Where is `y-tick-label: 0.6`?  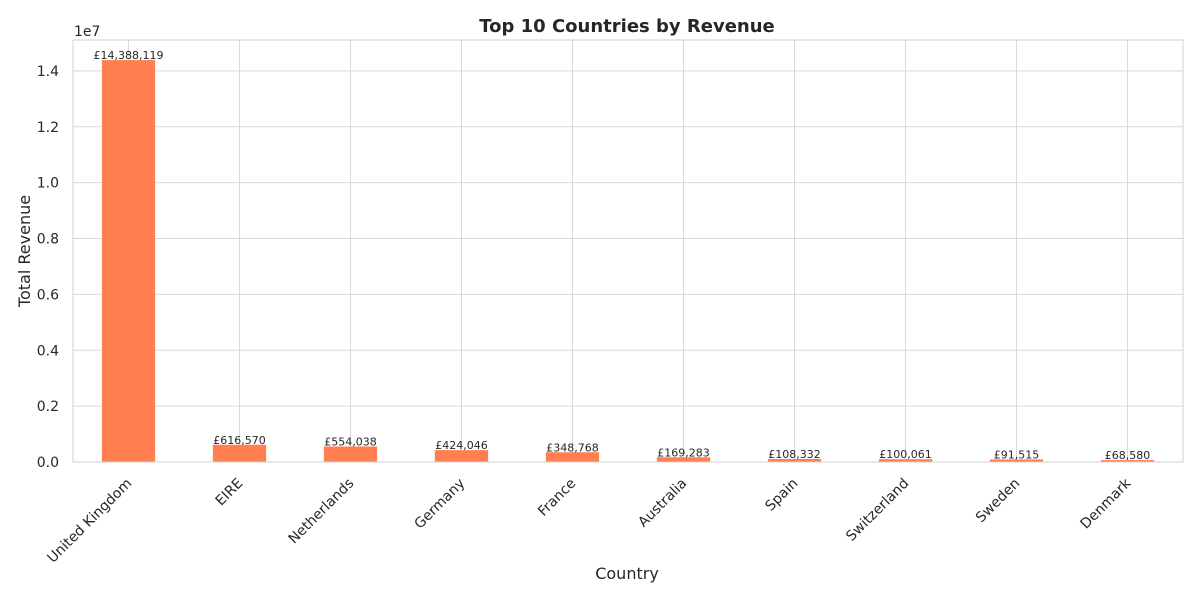 y-tick-label: 0.6 is located at coordinates (48, 295).